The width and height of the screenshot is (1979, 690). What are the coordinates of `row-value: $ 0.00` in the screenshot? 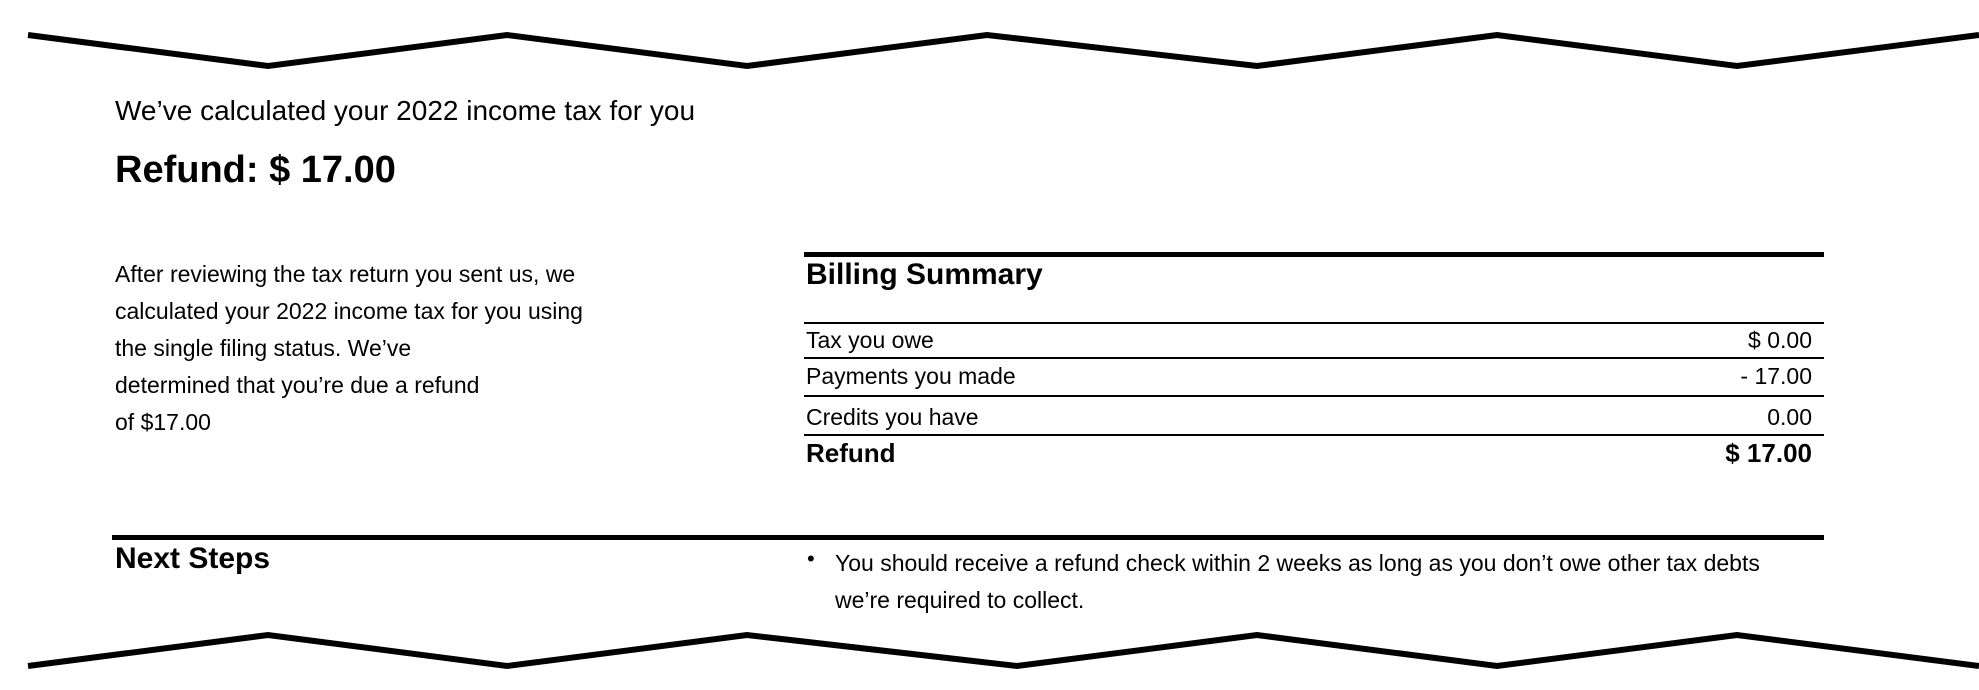 It's located at (1780, 340).